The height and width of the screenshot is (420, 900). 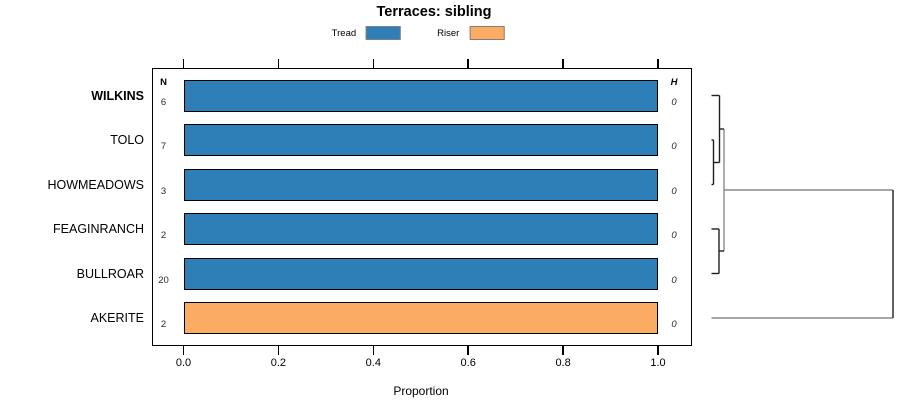 I want to click on axis-tick-label: 0.4, so click(x=373, y=363).